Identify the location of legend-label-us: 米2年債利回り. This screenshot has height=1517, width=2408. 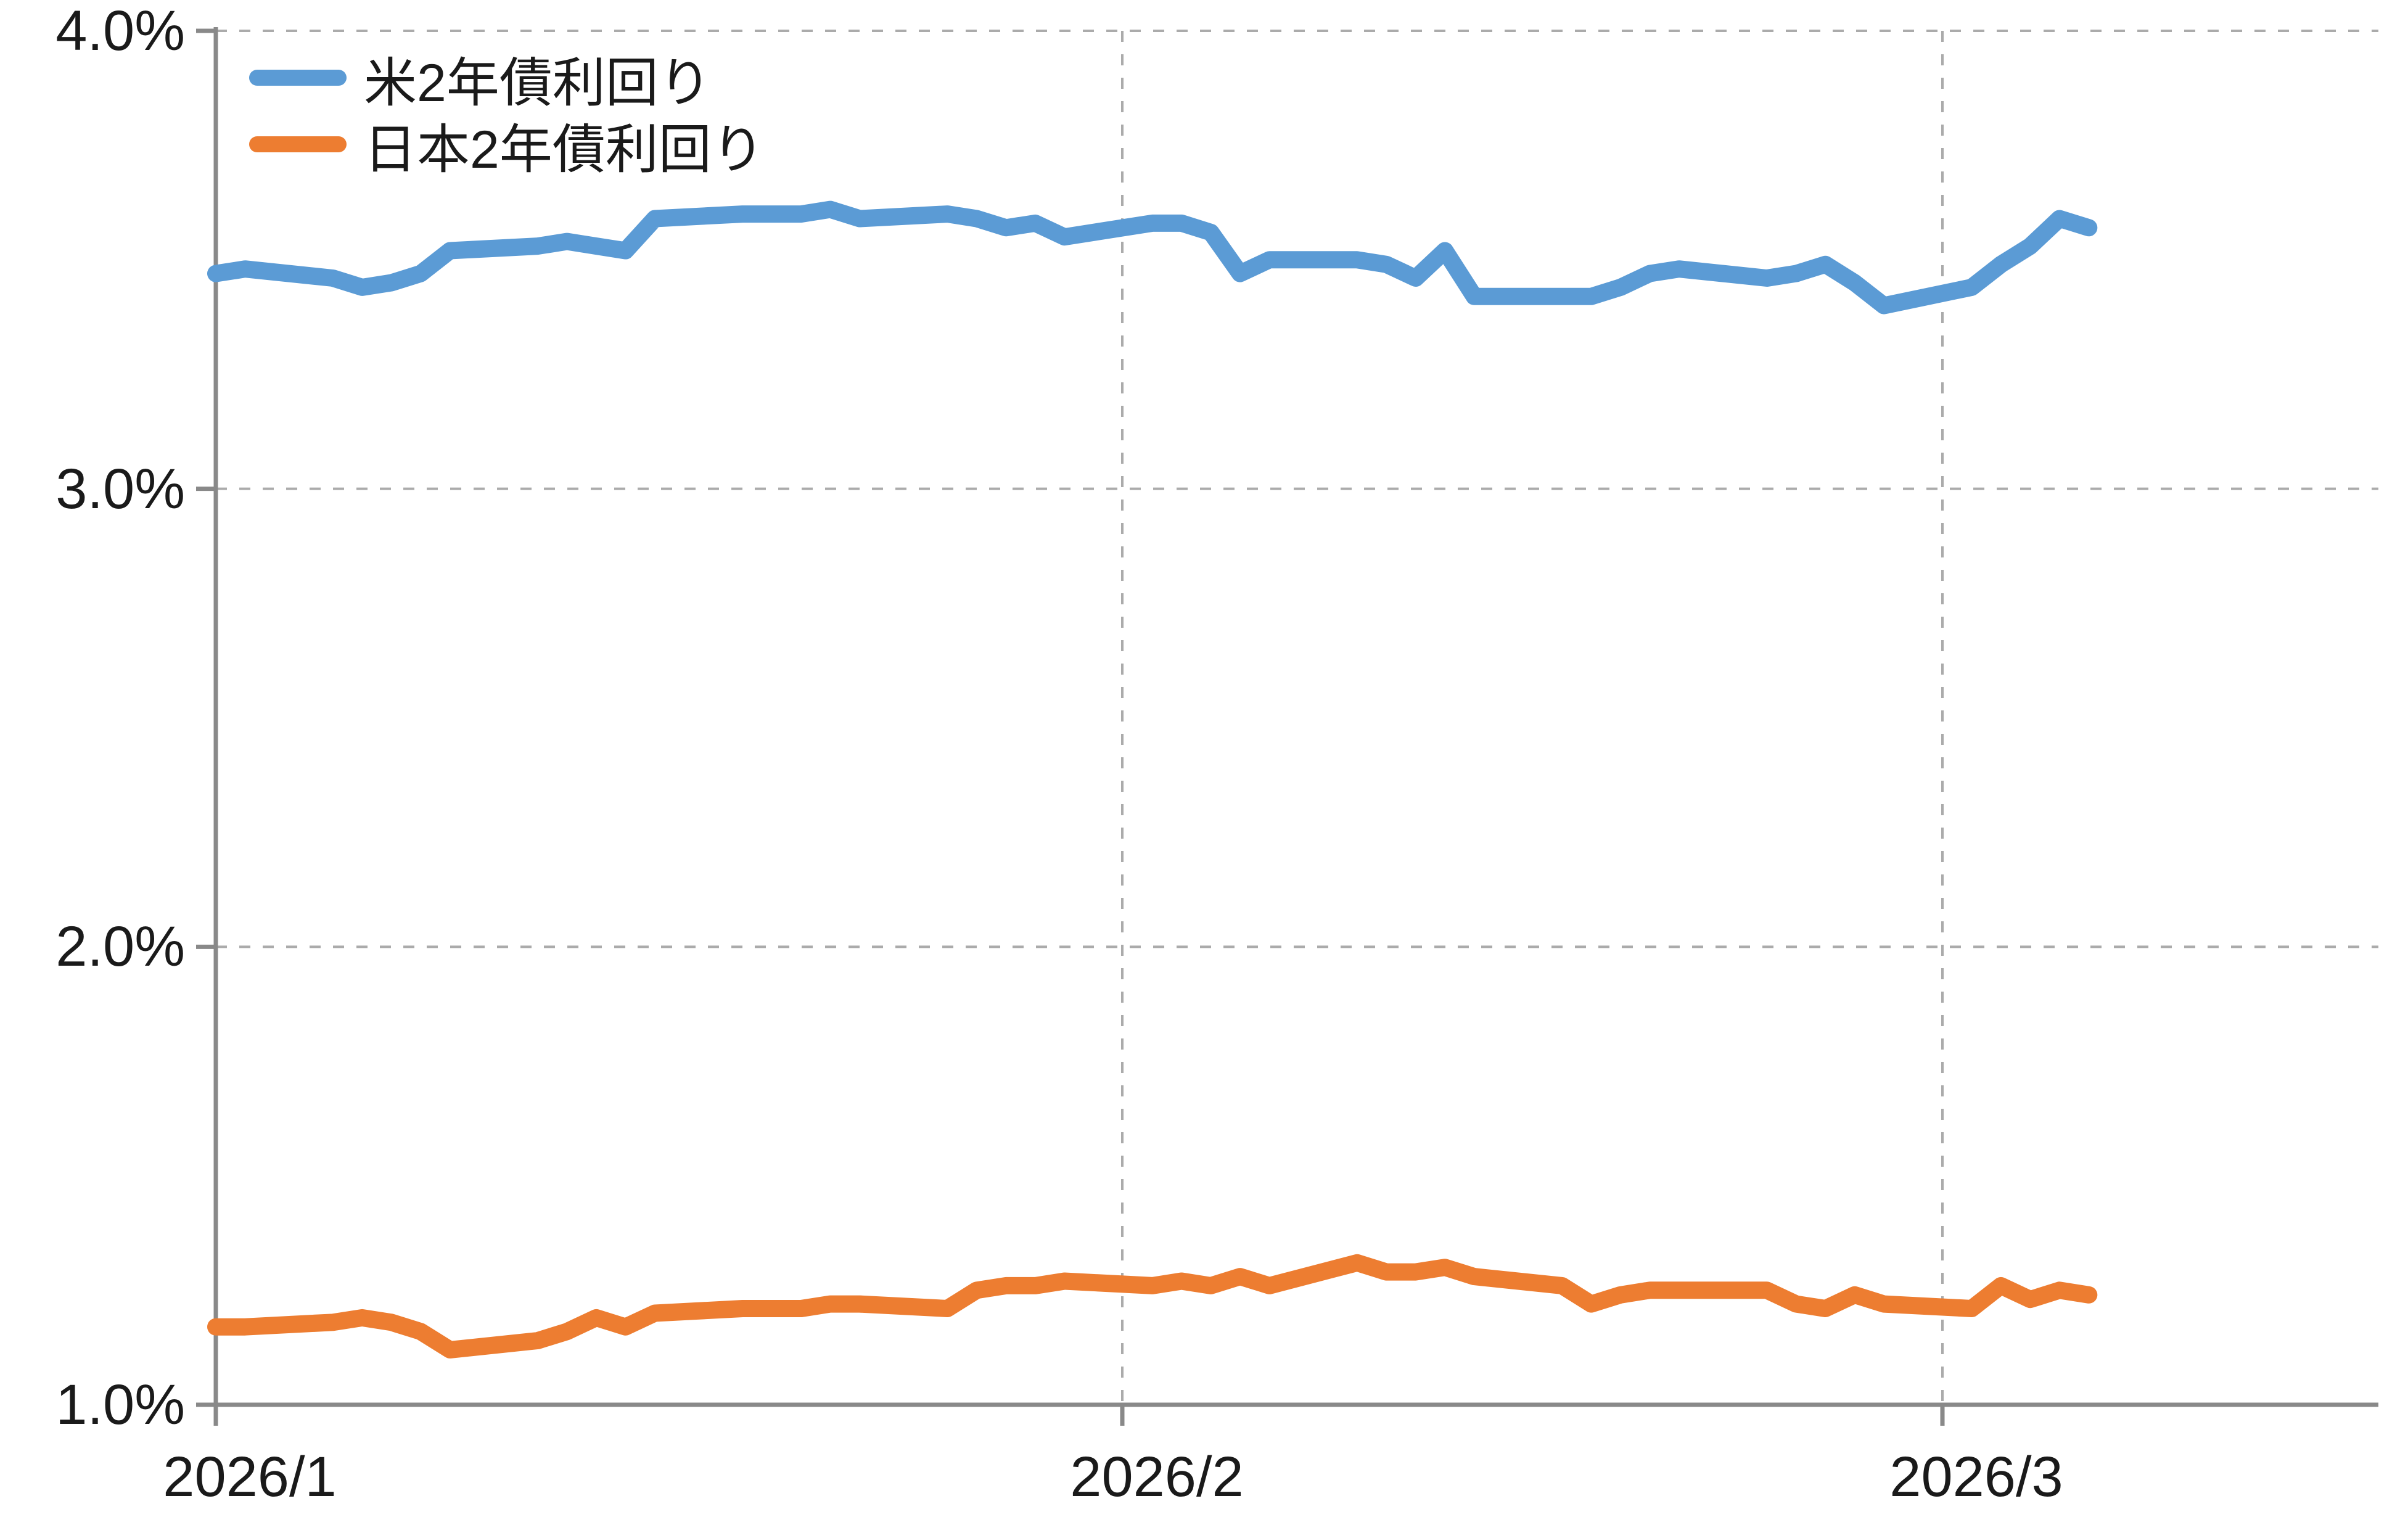
(538, 83).